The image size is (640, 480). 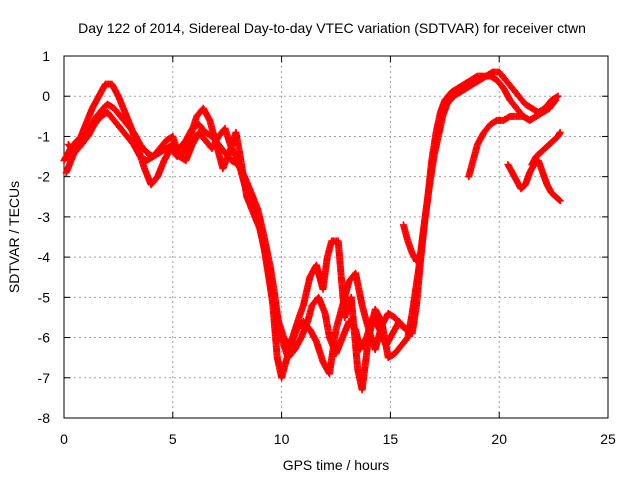 What do you see at coordinates (44, 177) in the screenshot?
I see `y-tick-label: -2` at bounding box center [44, 177].